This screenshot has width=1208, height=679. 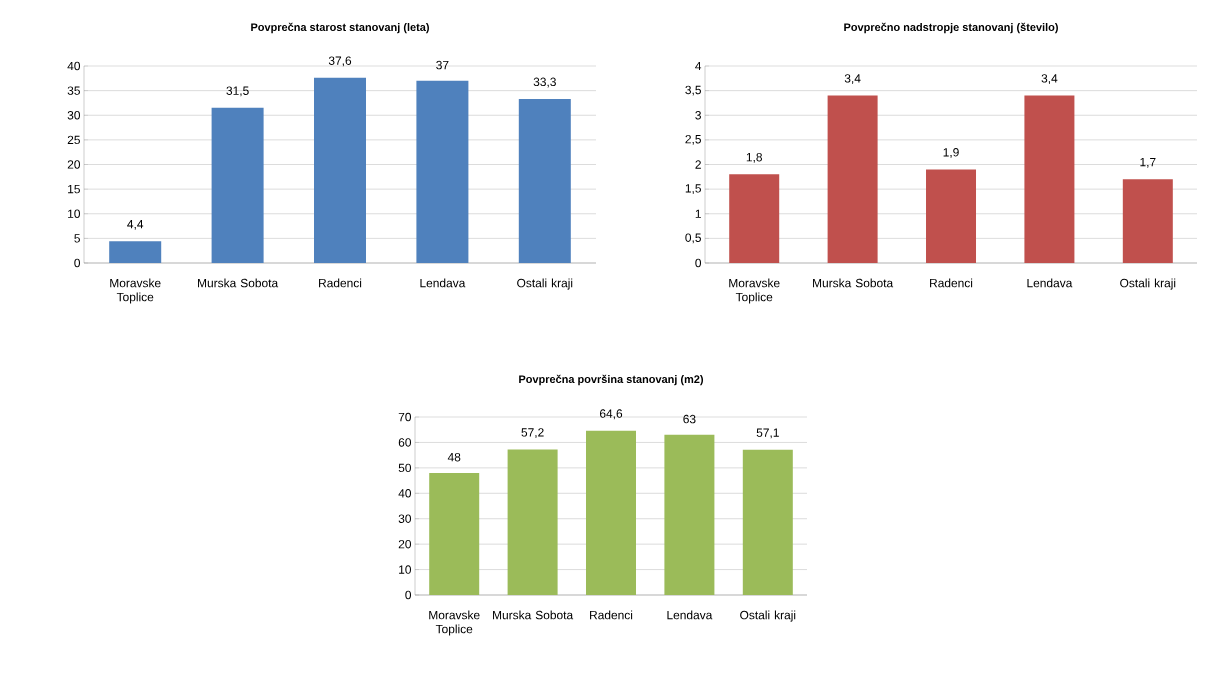 What do you see at coordinates (135, 225) in the screenshot?
I see `data-label: 4,4` at bounding box center [135, 225].